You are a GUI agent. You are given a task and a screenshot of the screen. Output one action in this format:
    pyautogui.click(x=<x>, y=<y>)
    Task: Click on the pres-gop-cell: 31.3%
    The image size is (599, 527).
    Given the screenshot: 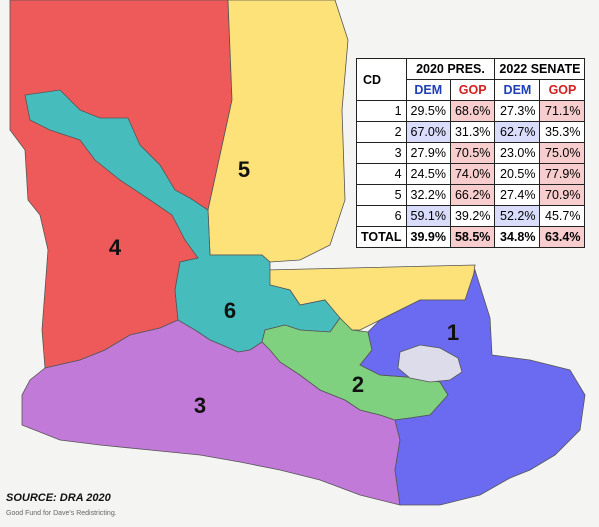 What is the action you would take?
    pyautogui.click(x=472, y=132)
    